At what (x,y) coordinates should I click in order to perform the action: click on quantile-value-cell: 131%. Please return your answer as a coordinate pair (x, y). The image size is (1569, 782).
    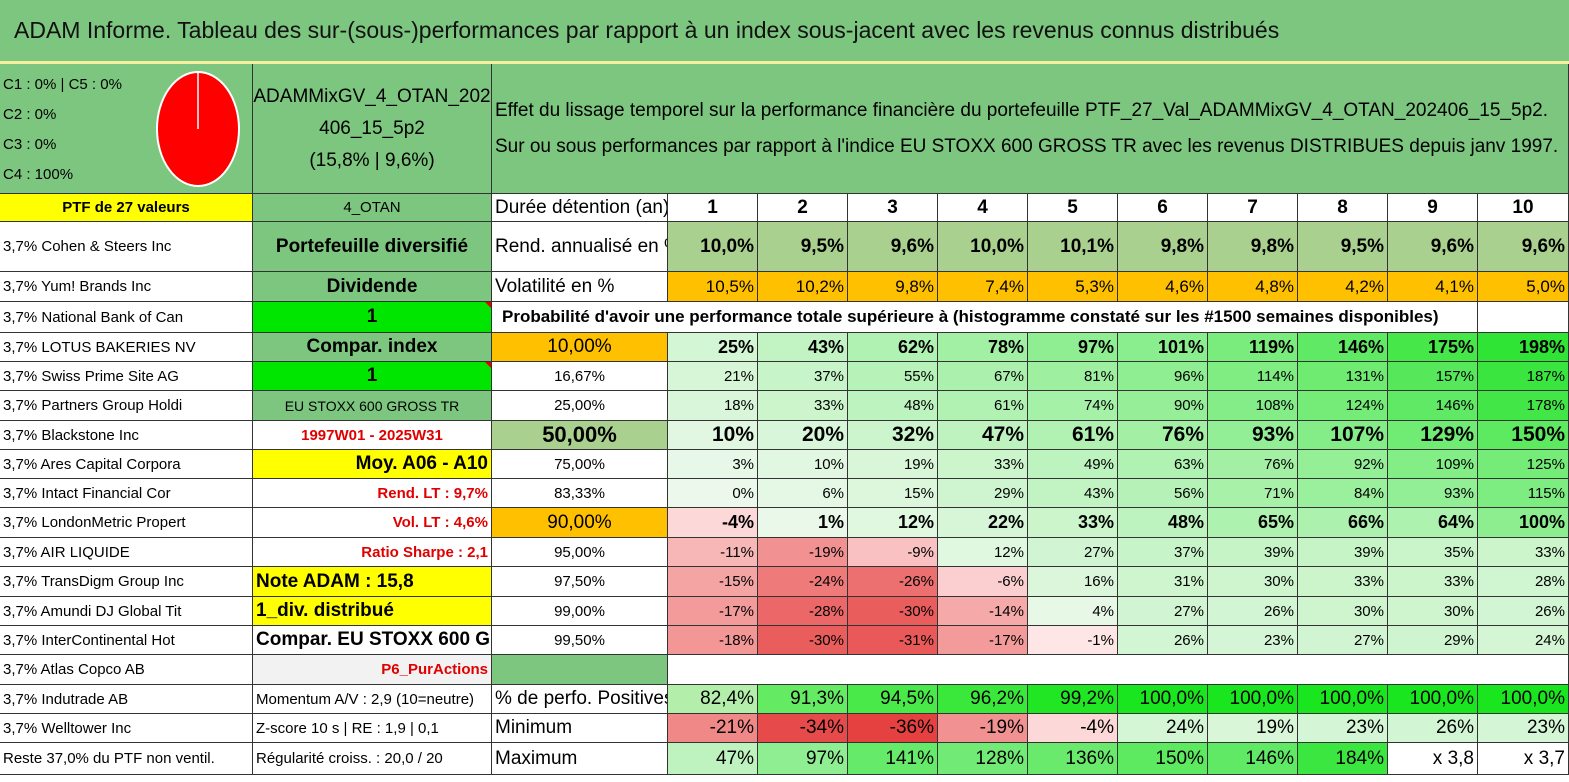
    Looking at the image, I should click on (1343, 376).